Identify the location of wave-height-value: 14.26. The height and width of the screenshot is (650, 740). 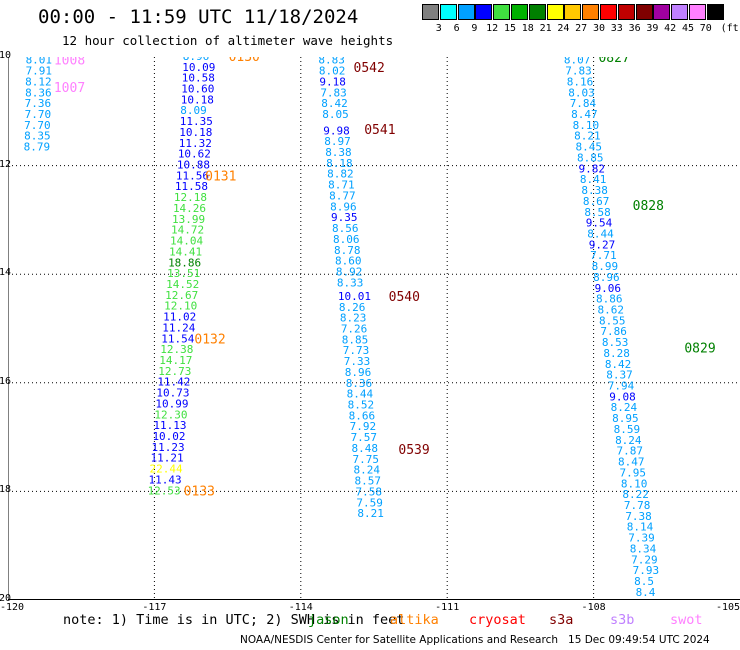
(189, 208).